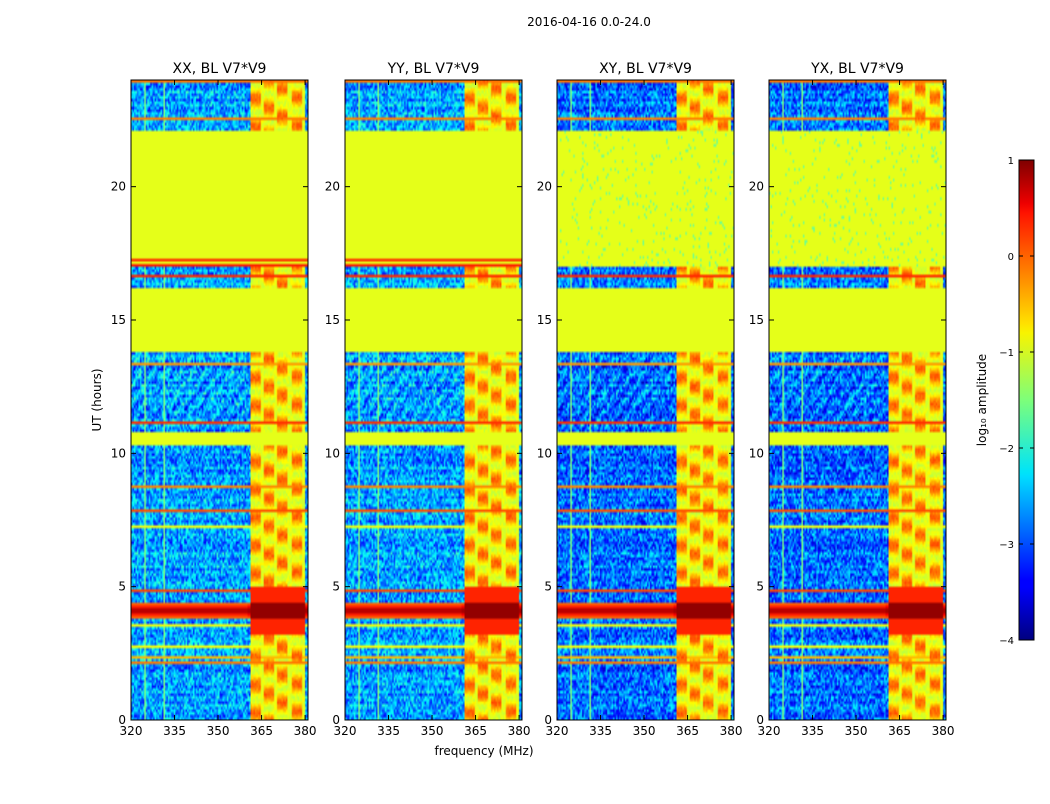 The image size is (1050, 804). Describe the element at coordinates (1006, 353) in the screenshot. I see `colorbar-tick-label: −1` at that location.